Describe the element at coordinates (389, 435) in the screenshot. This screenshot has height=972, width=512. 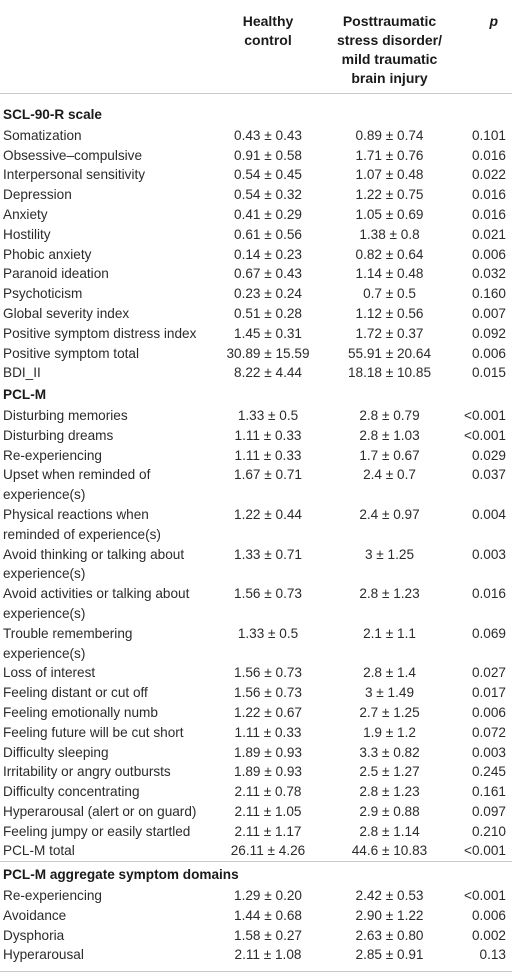
I see `ptsd-value: 2.8 ± 1.03` at that location.